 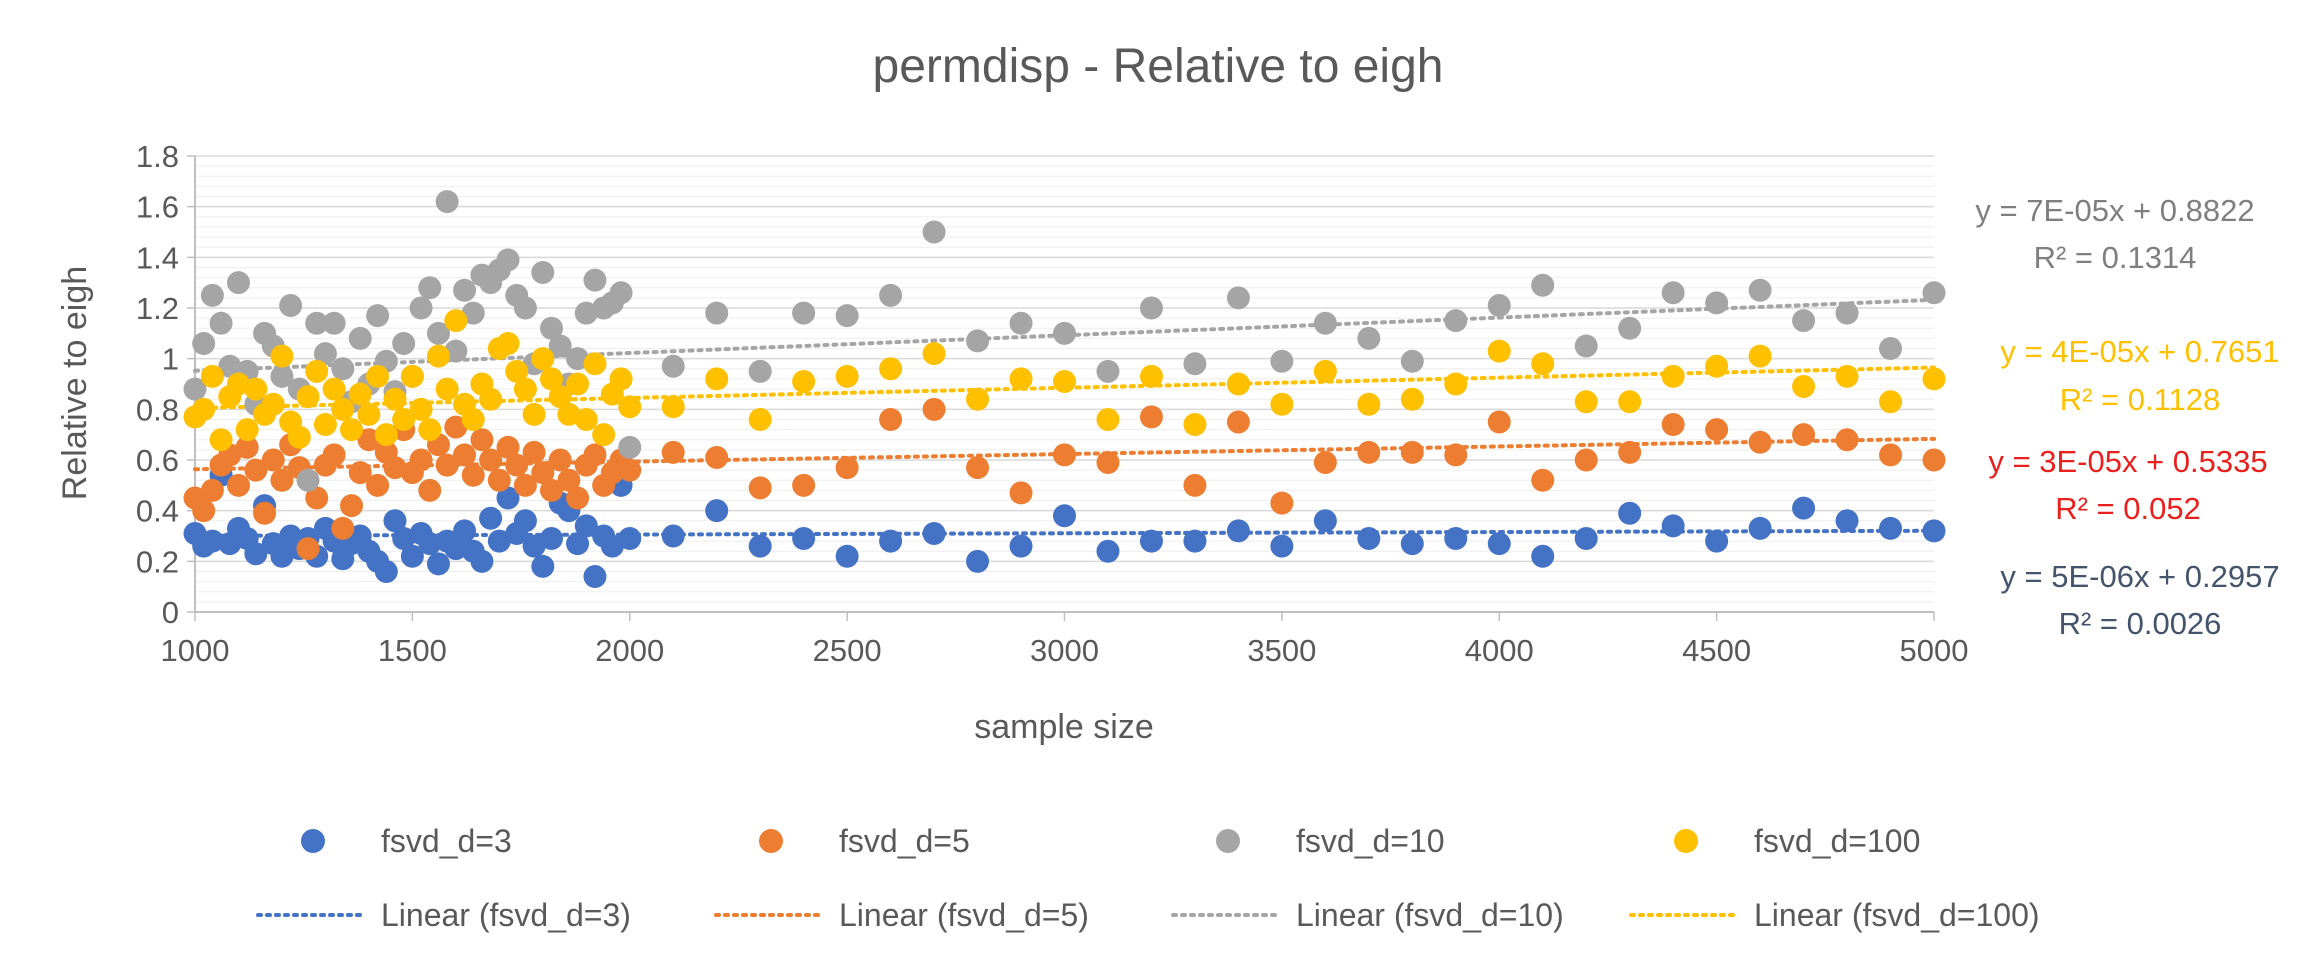 What do you see at coordinates (195, 650) in the screenshot?
I see `x-tick-label: 1000` at bounding box center [195, 650].